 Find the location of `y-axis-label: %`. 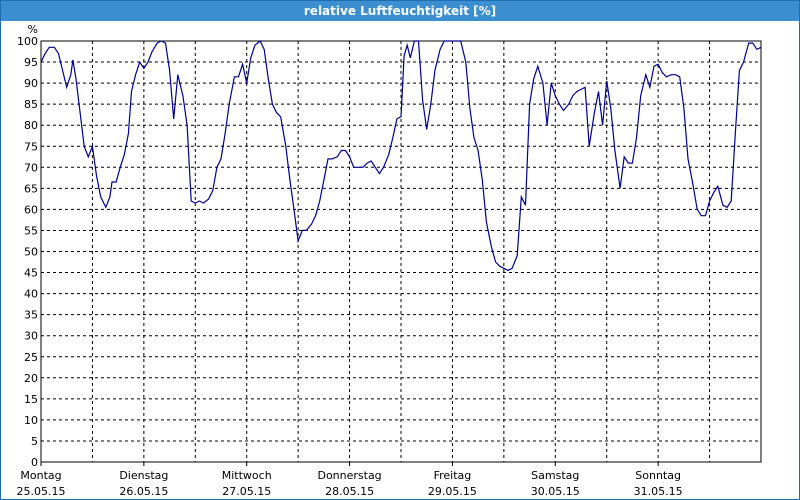

y-axis-label: % is located at coordinates (33, 29).